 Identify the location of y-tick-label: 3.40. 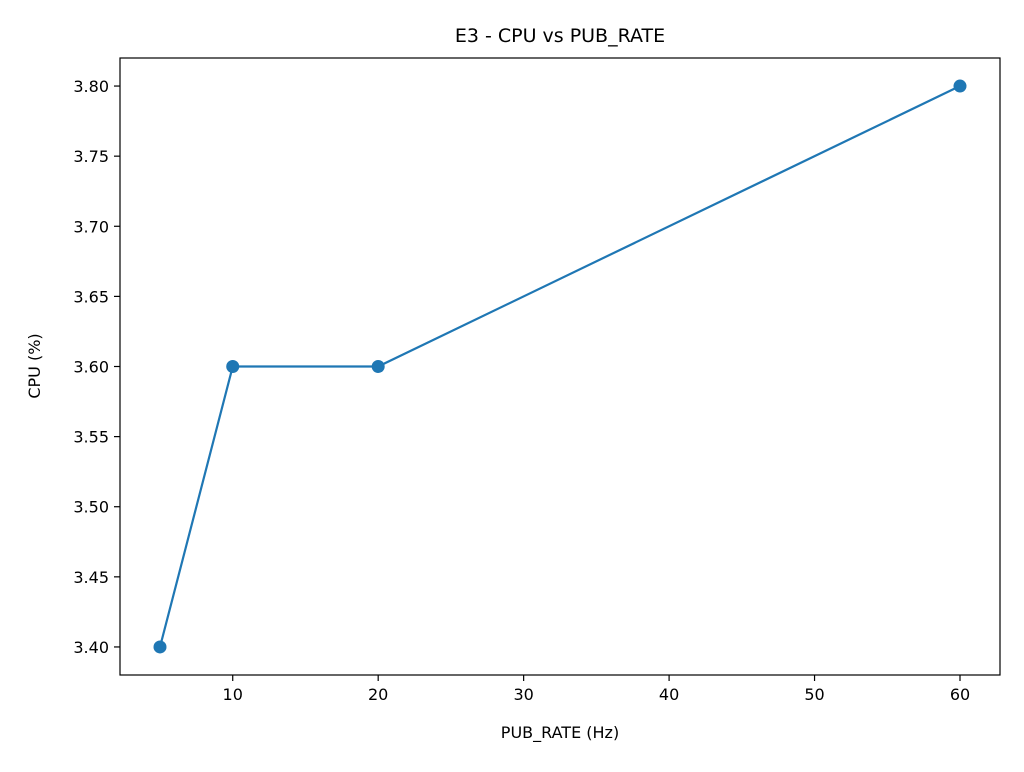
(91, 647).